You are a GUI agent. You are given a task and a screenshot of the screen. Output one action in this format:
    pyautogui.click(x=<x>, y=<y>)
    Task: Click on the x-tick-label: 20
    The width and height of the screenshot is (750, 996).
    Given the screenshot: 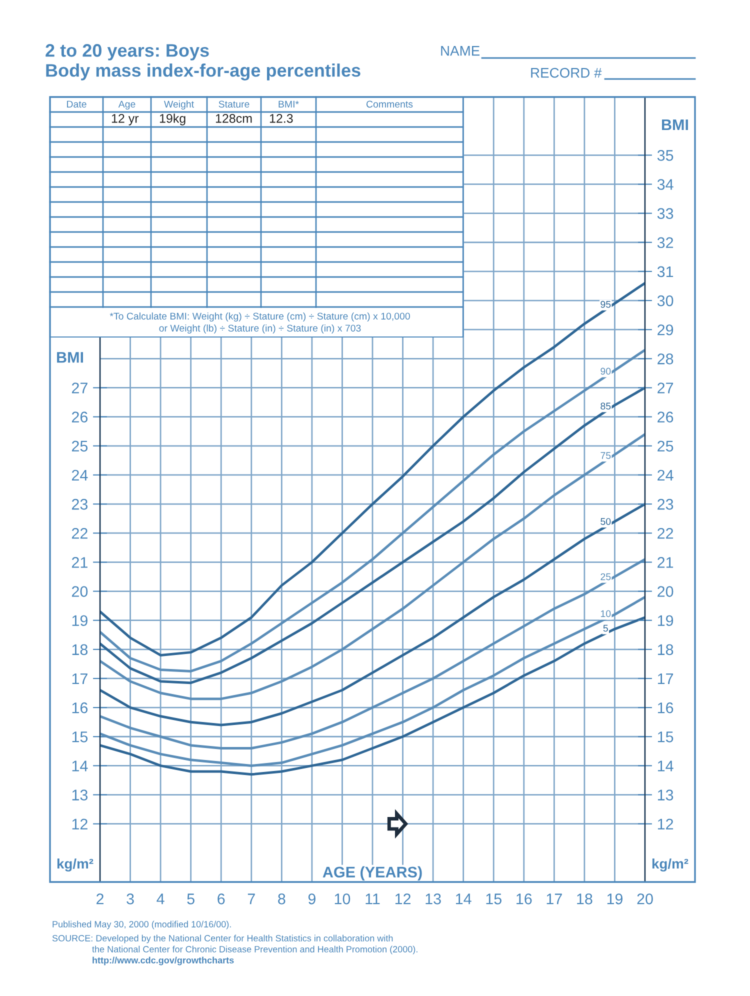 What is the action you would take?
    pyautogui.click(x=645, y=899)
    